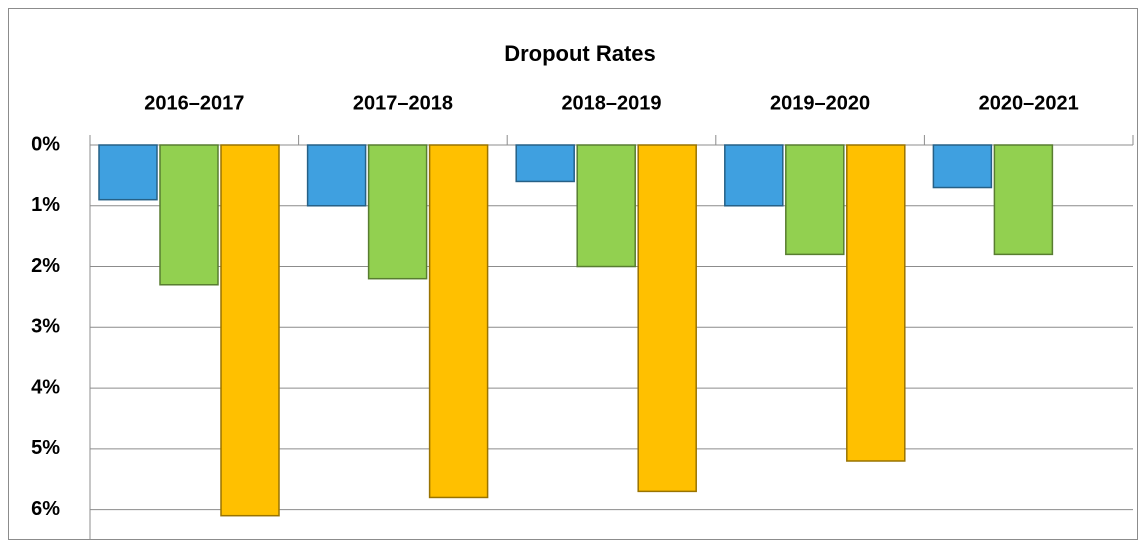 The height and width of the screenshot is (548, 1146). I want to click on x-tick-label: 2019–2020, so click(820, 103).